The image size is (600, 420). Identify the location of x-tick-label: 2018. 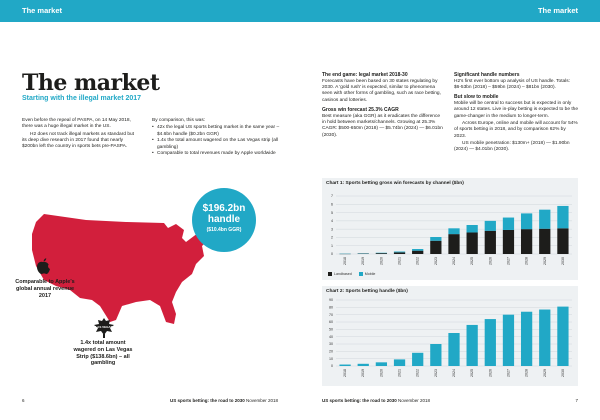
(345, 373).